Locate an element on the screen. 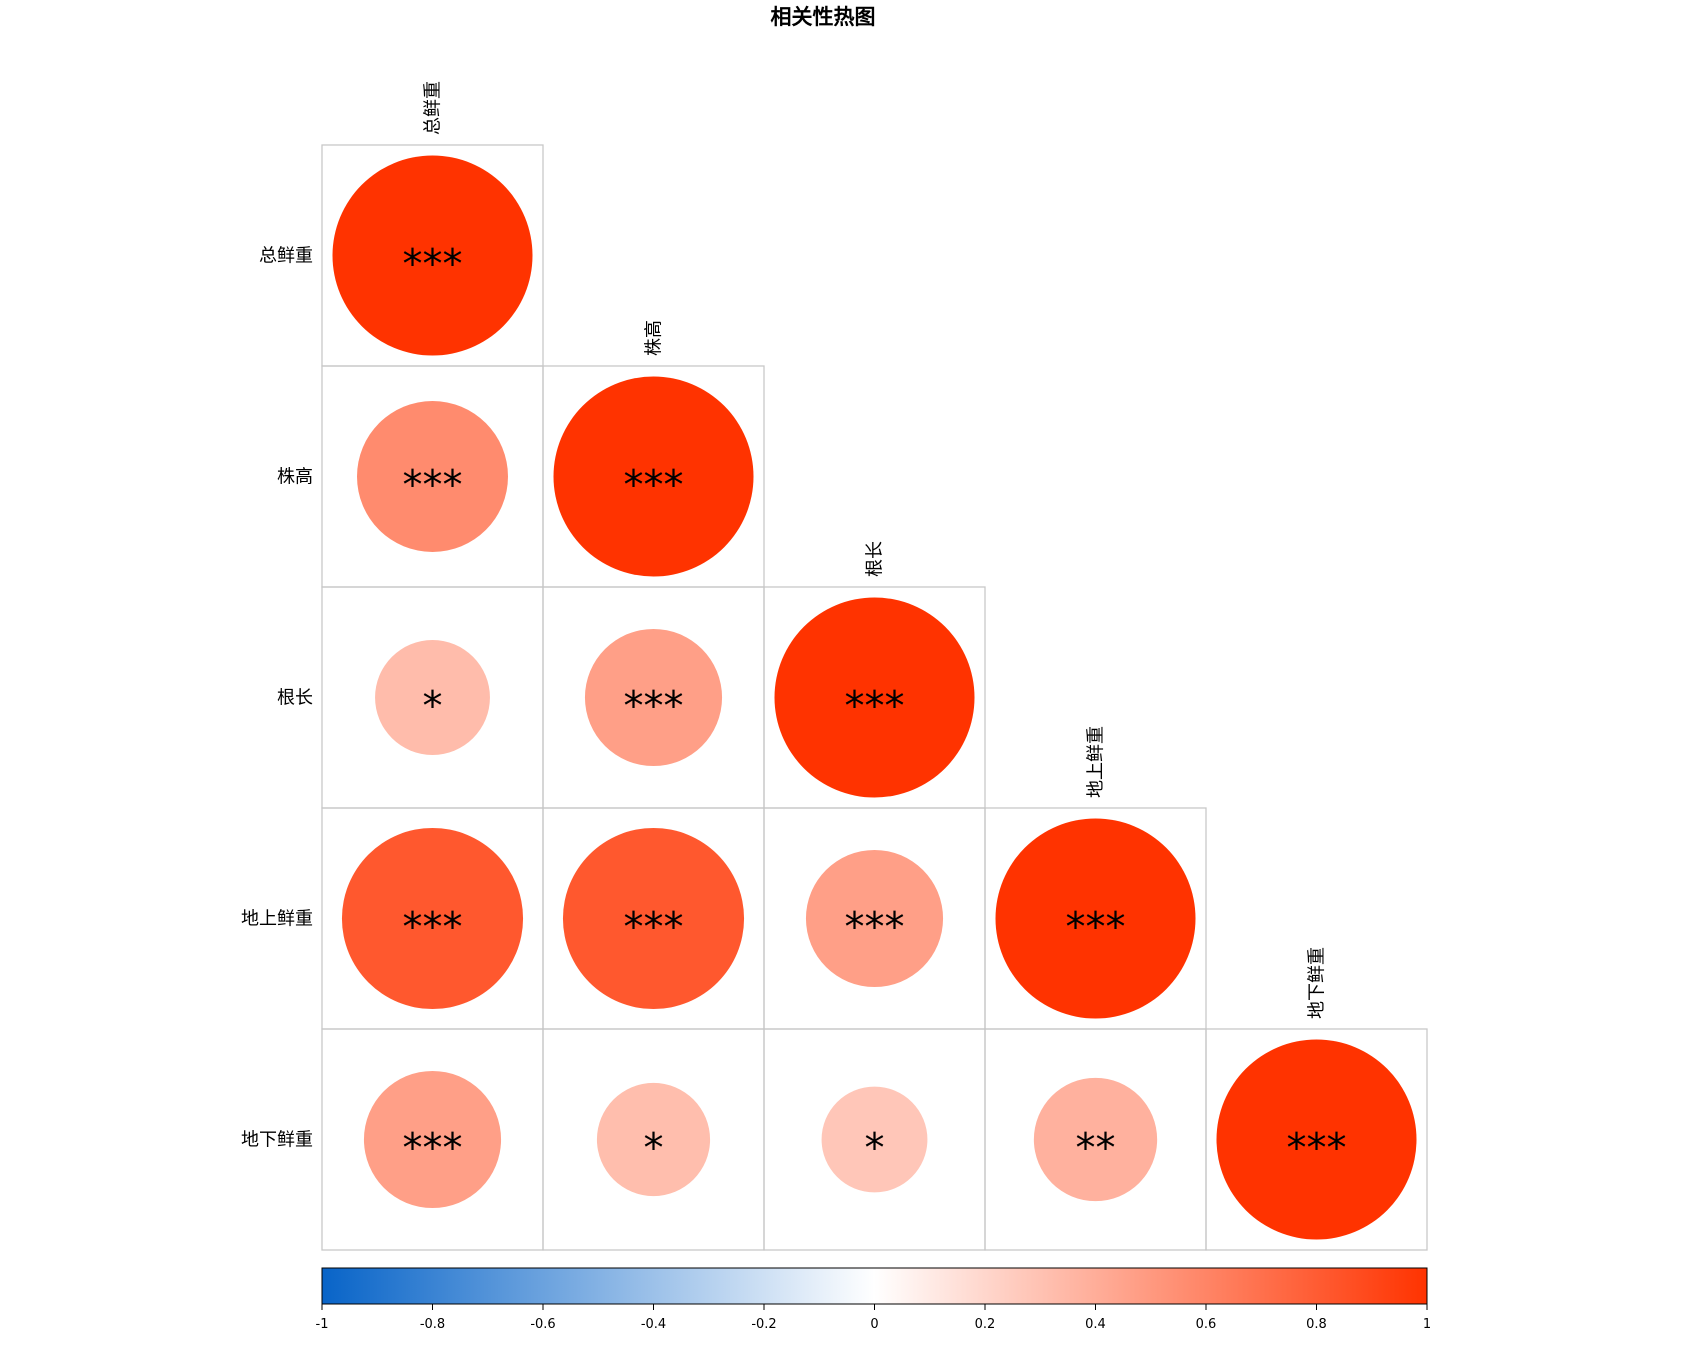 The width and height of the screenshot is (1685, 1348). colorbar-tick-label: 0.4 is located at coordinates (1095, 1324).